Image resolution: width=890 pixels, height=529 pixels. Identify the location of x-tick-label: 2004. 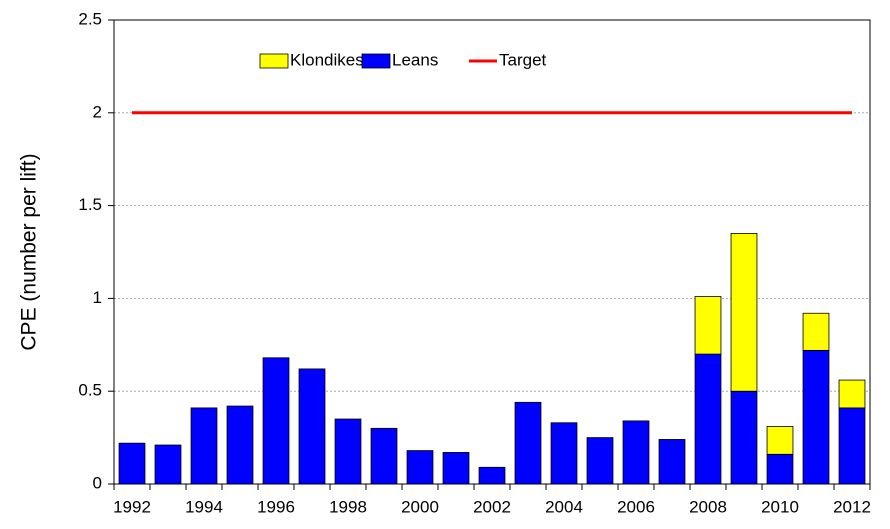
(564, 506).